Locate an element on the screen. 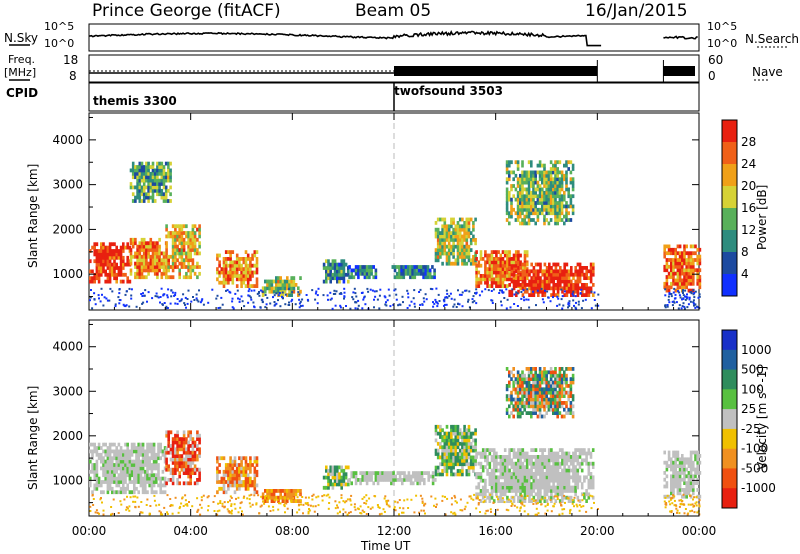  echo-region is located at coordinates (237, 269).